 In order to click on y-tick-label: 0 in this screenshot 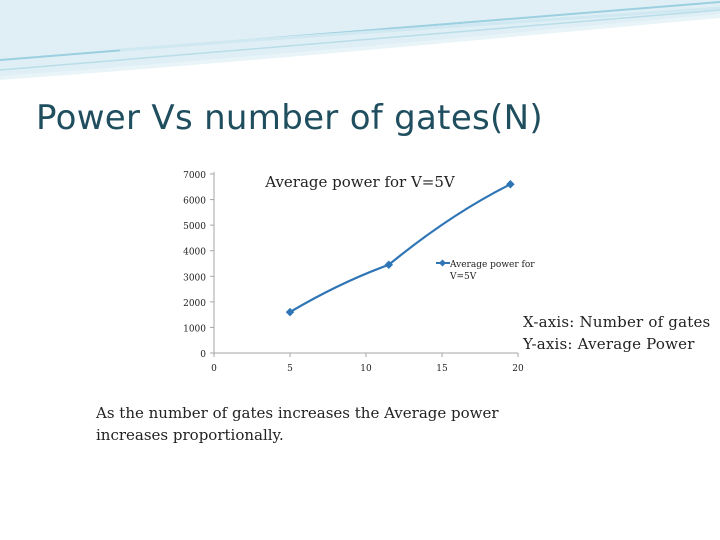, I will do `click(203, 355)`.